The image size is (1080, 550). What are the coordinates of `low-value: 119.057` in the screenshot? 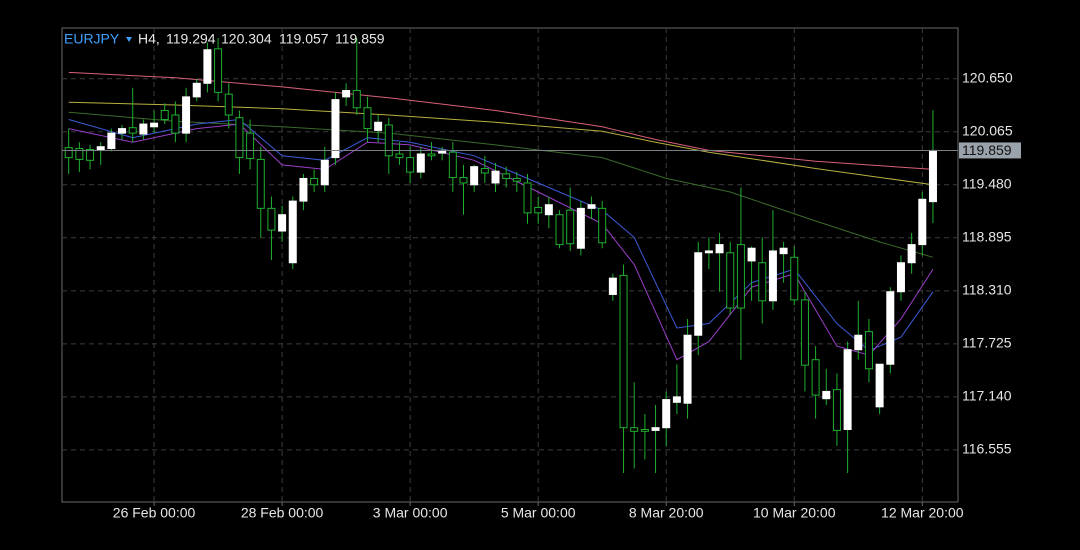 It's located at (304, 39).